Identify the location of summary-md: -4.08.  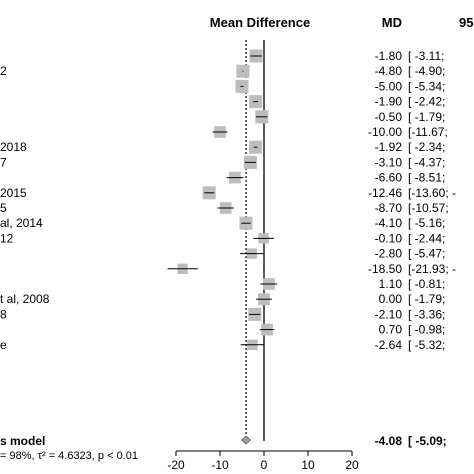
(389, 441).